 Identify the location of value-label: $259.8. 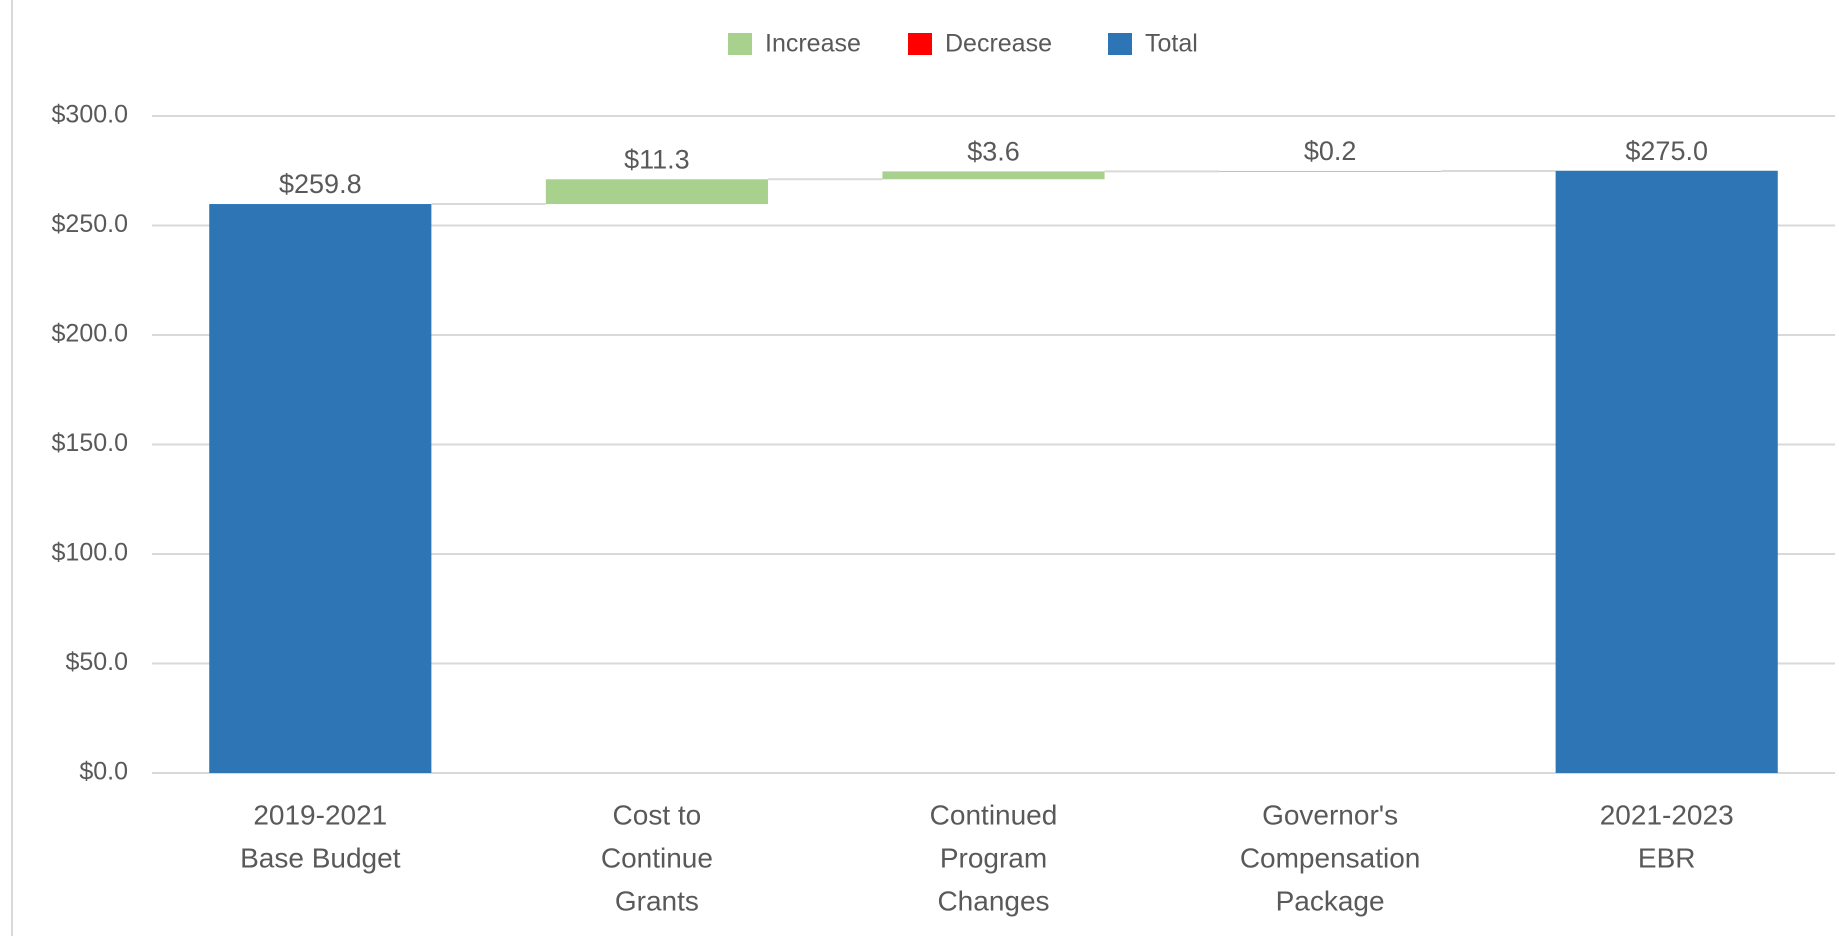
(320, 184).